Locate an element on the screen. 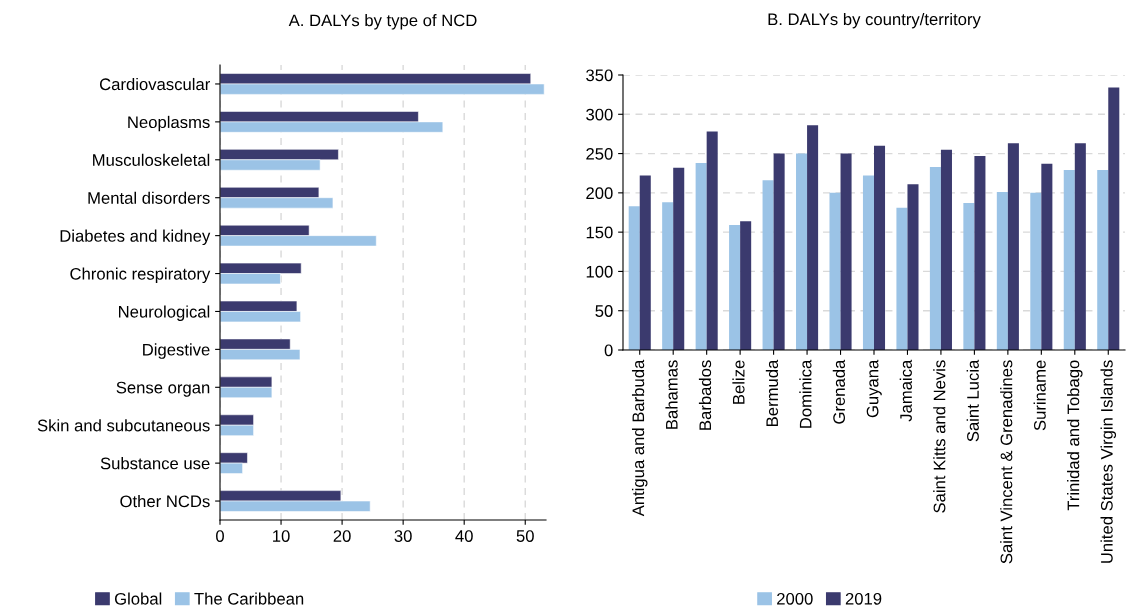 This screenshot has height=616, width=1130. x-tick-label: Antigua and Barbuda is located at coordinates (639, 438).